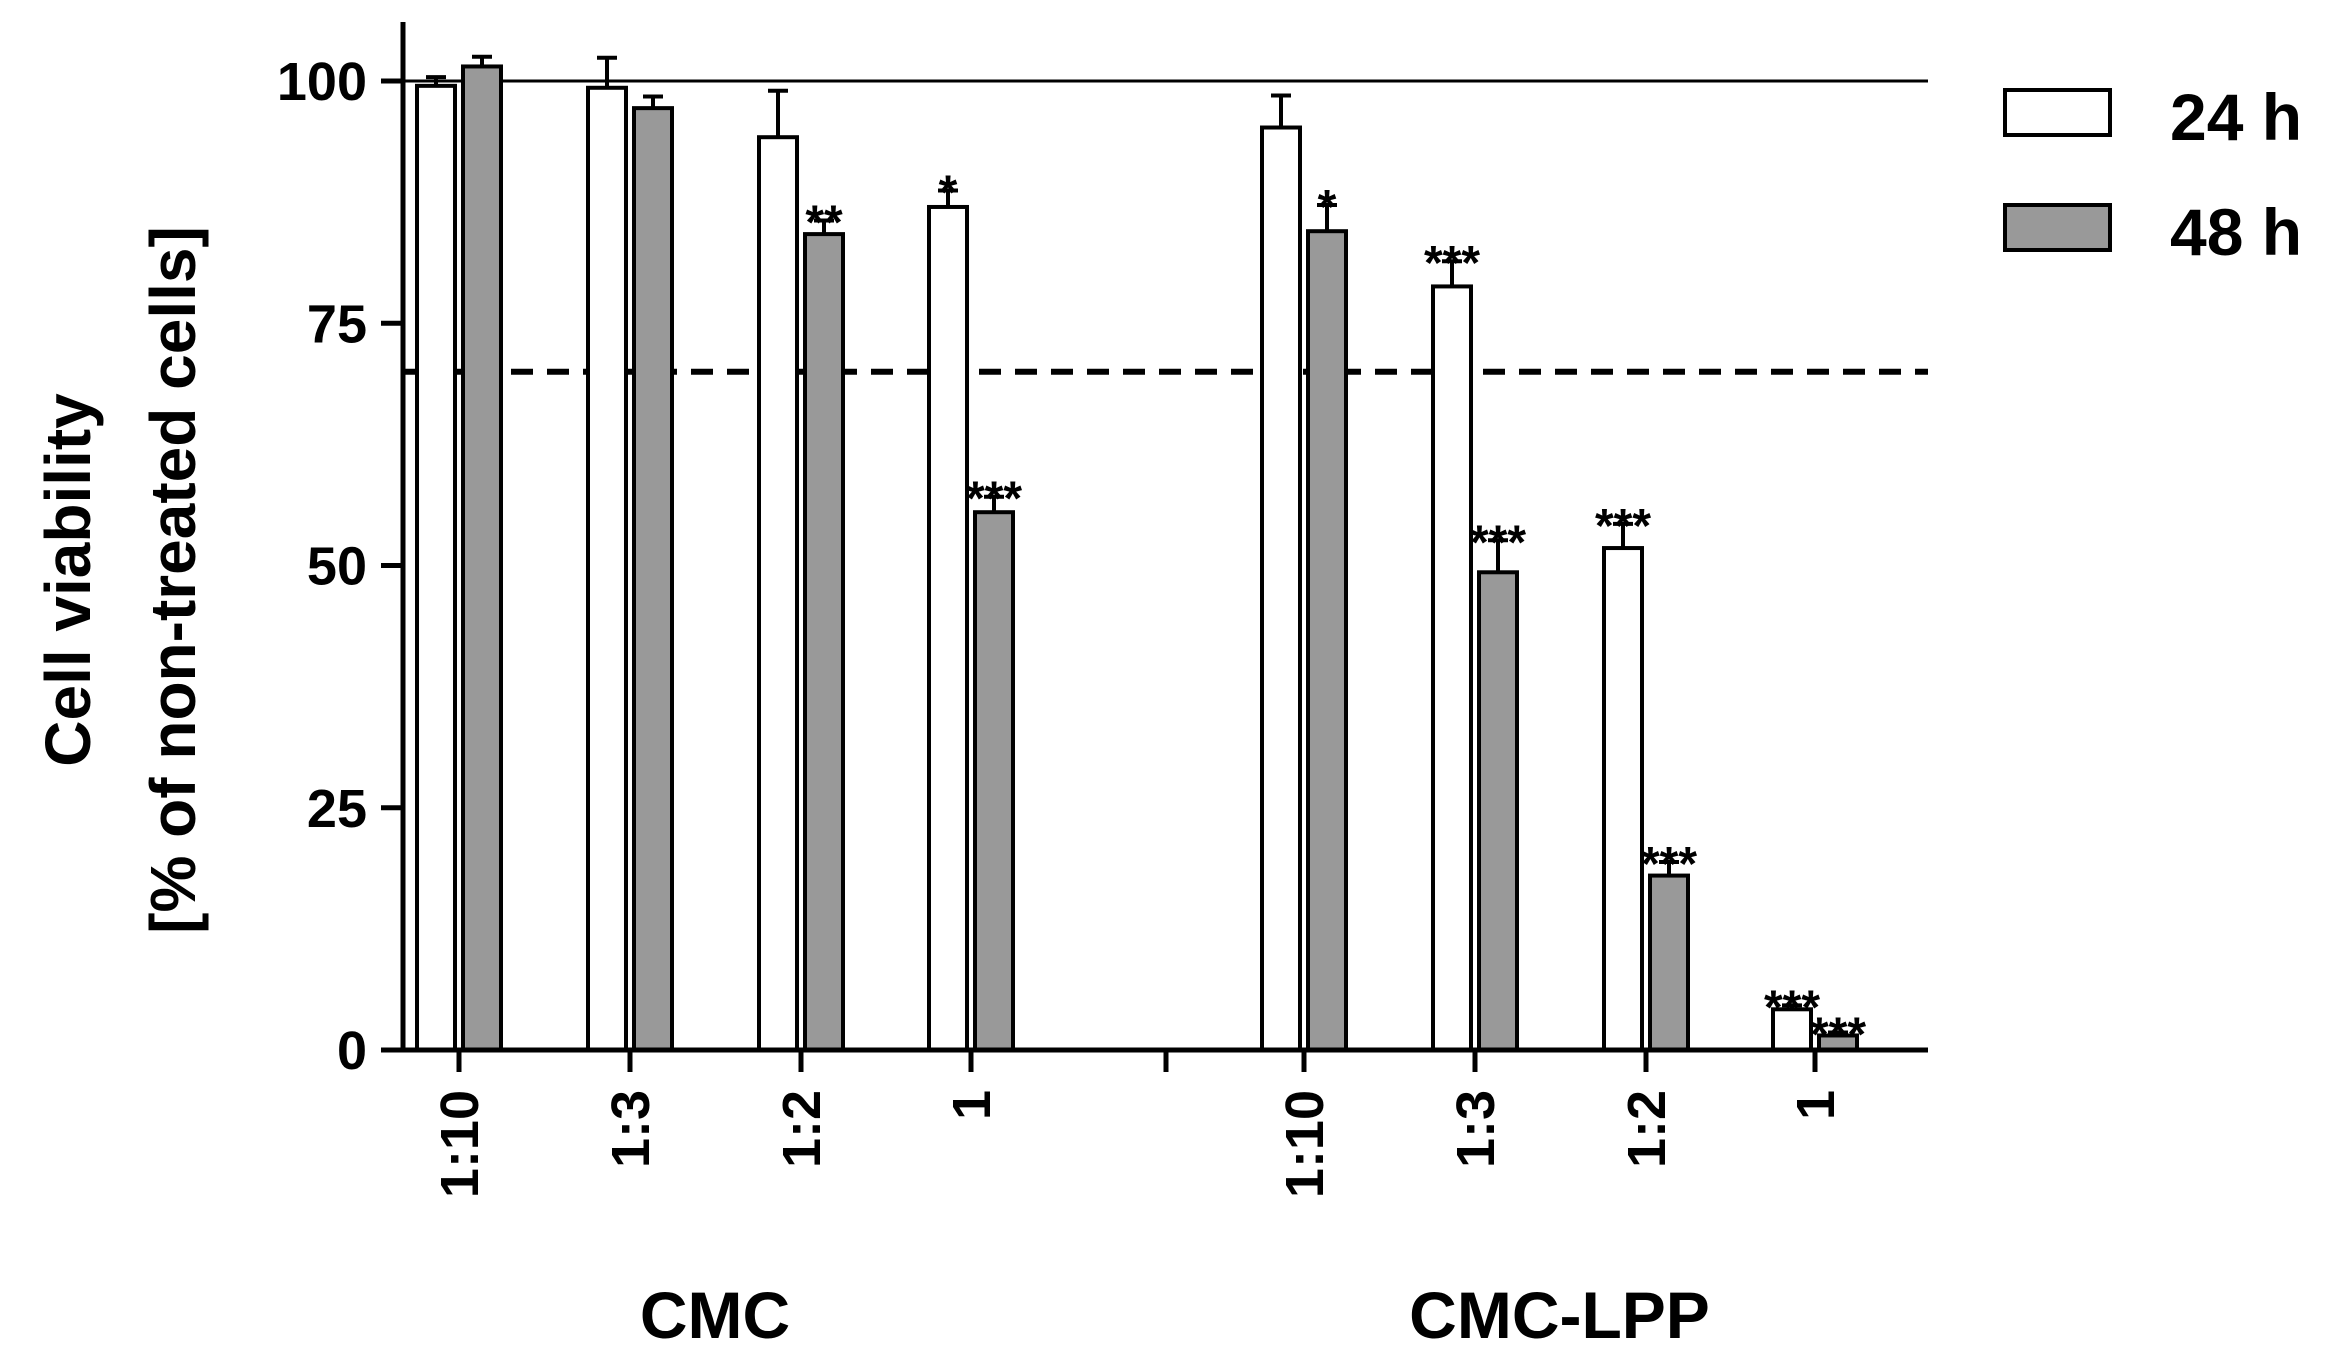 This screenshot has width=2336, height=1365. What do you see at coordinates (1559, 1315) in the screenshot?
I see `group-label: CMC-LPP` at bounding box center [1559, 1315].